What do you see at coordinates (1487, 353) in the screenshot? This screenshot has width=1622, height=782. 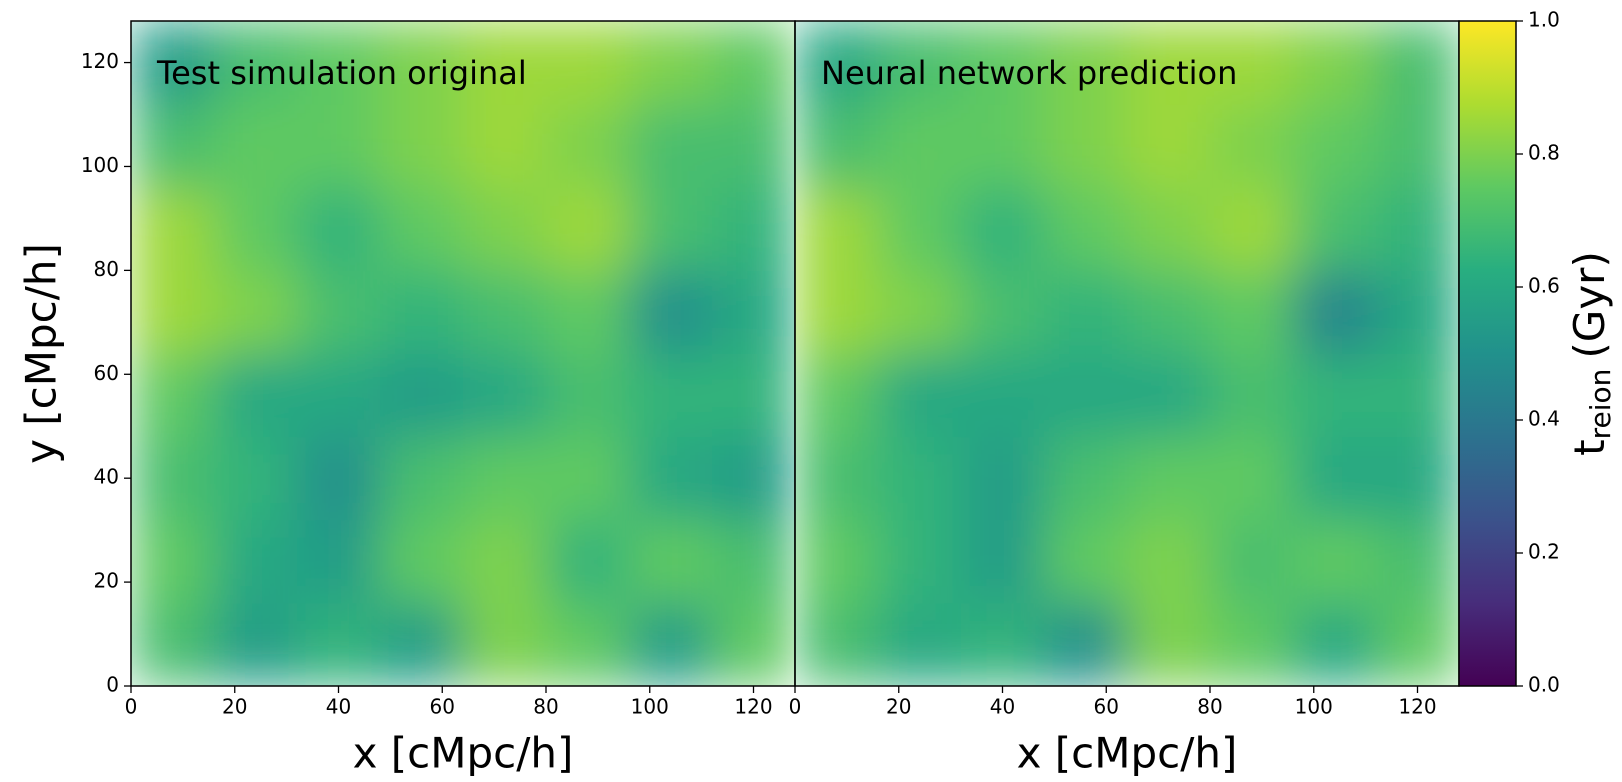 I see `colorbar` at bounding box center [1487, 353].